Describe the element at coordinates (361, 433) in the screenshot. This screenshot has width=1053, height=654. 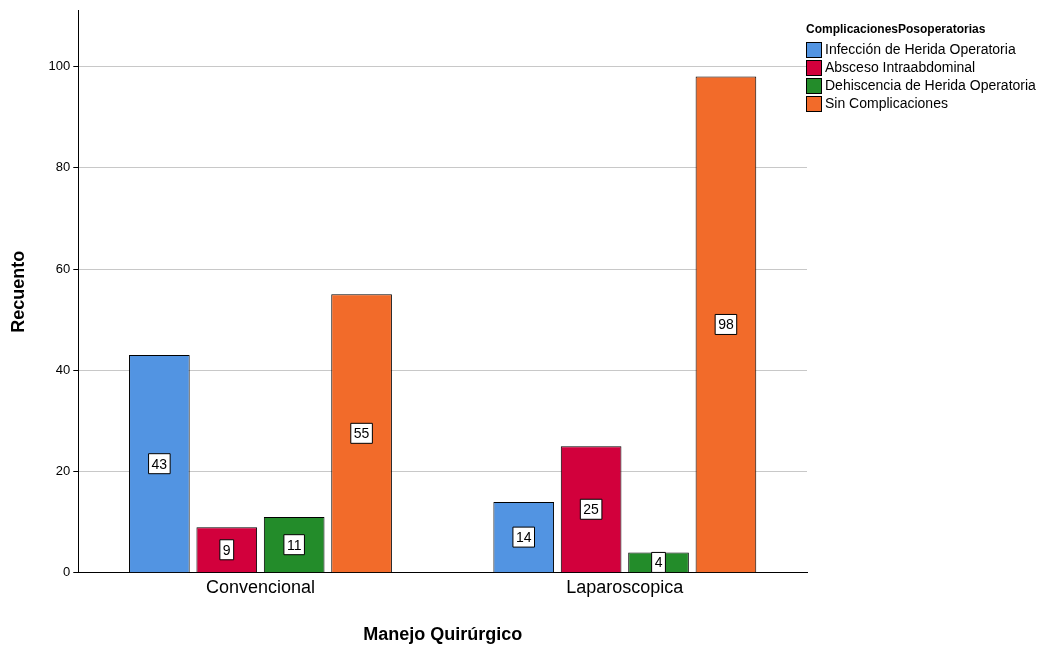
I see `data-label: 55` at that location.